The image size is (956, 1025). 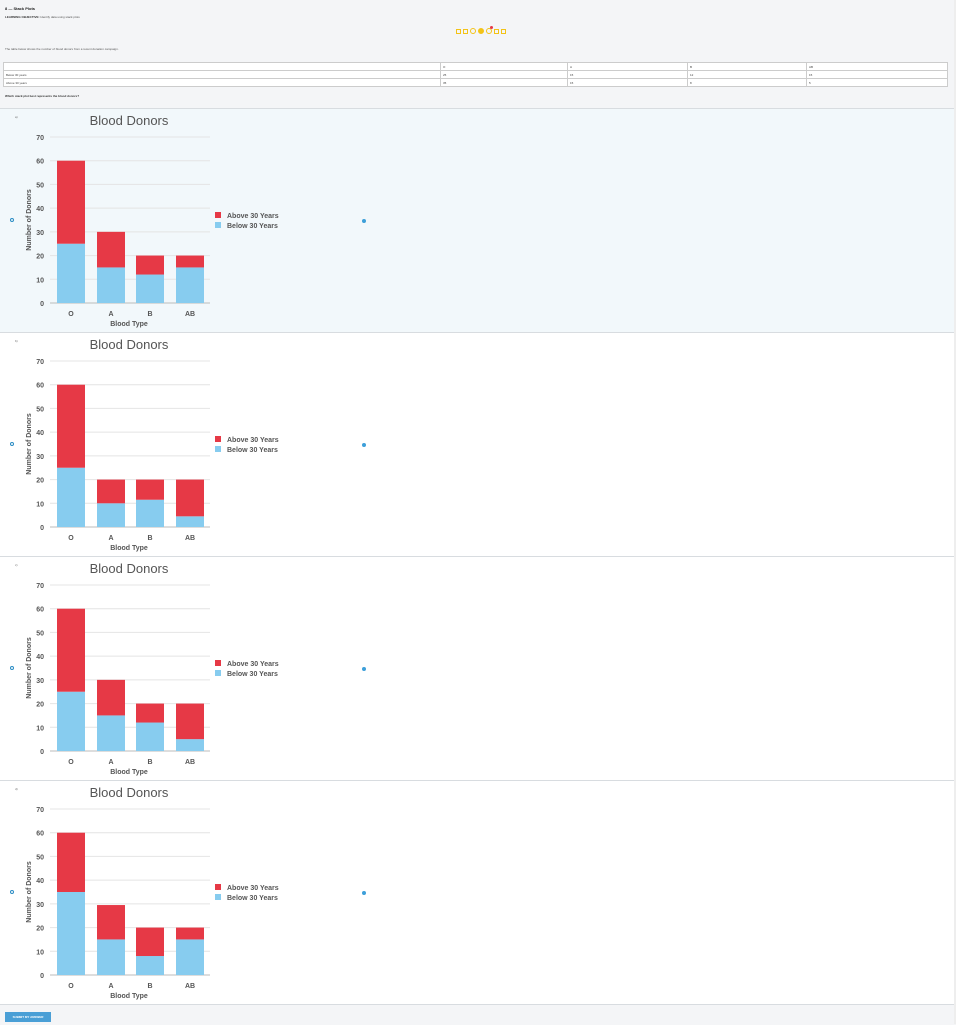 What do you see at coordinates (475, 66) in the screenshot?
I see `table-header-row: O A B AB` at bounding box center [475, 66].